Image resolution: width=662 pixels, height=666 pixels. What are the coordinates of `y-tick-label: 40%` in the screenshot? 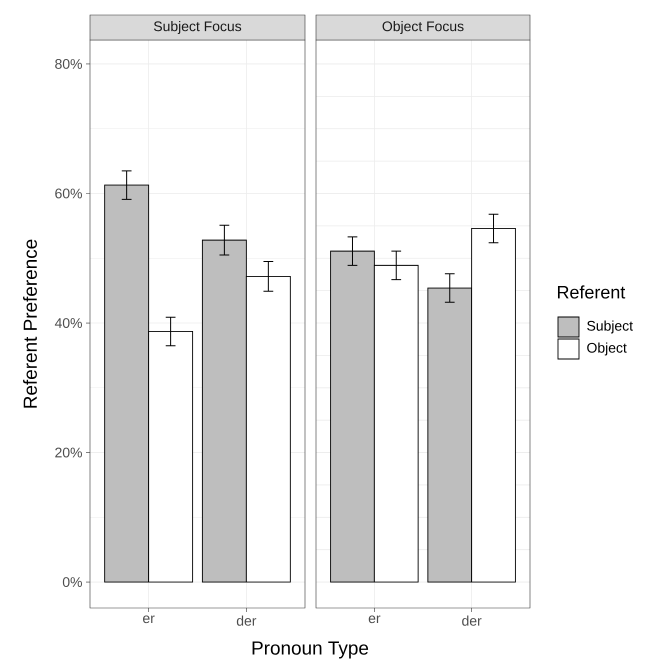 It's located at (68, 323).